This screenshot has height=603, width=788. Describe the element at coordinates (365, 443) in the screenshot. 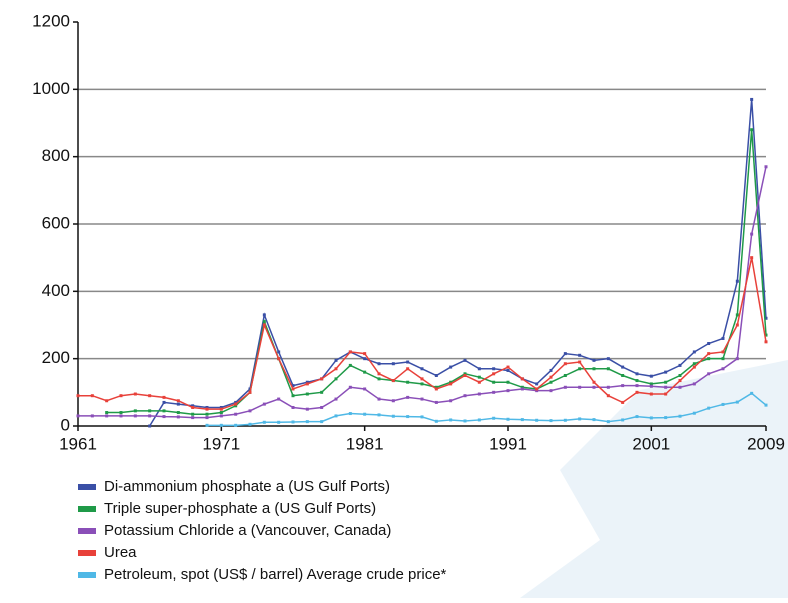

I see `x-tick-label: 1981` at that location.